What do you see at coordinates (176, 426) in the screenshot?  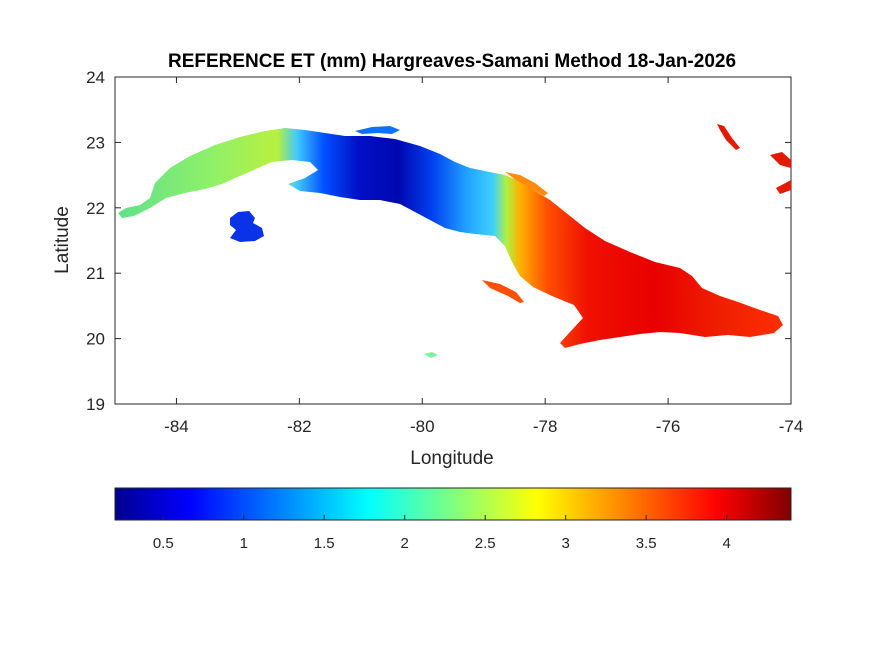 I see `x-tick-label: -84` at bounding box center [176, 426].